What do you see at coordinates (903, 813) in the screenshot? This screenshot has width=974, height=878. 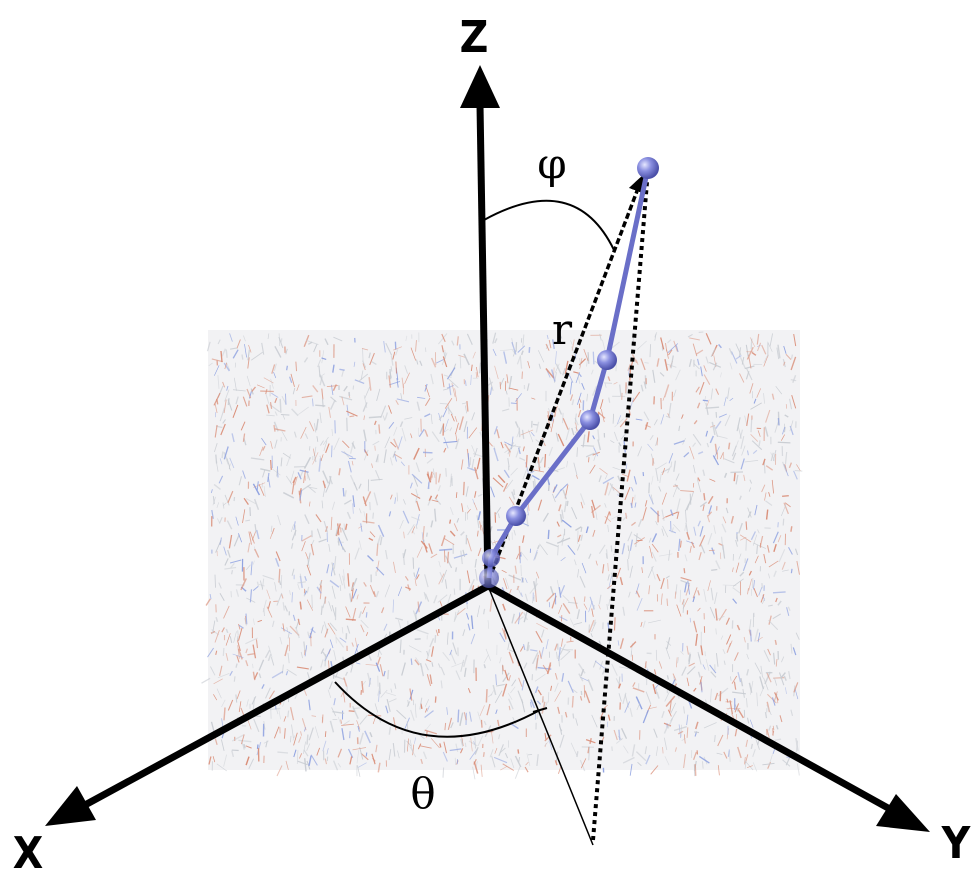 I see `y-axis-arrowhead` at bounding box center [903, 813].